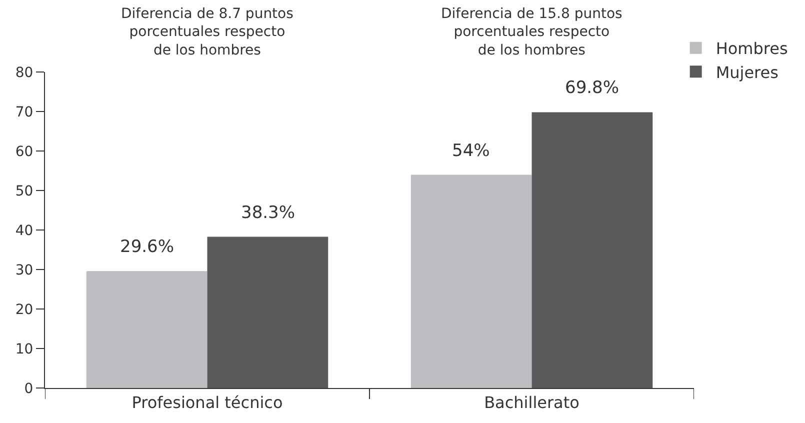  What do you see at coordinates (147, 247) in the screenshot?
I see `data-label: 29.6%` at bounding box center [147, 247].